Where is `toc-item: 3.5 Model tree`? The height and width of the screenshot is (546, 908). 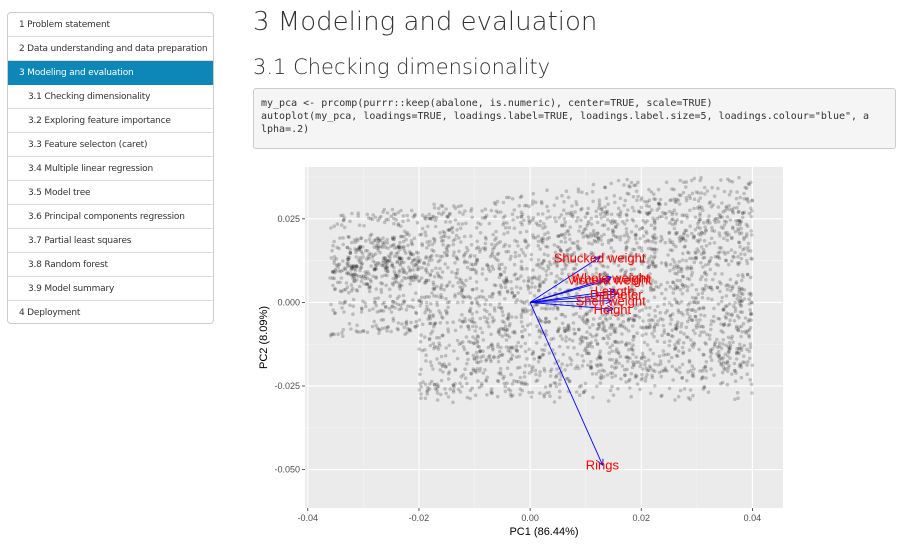 toc-item: 3.5 Model tree is located at coordinates (110, 193).